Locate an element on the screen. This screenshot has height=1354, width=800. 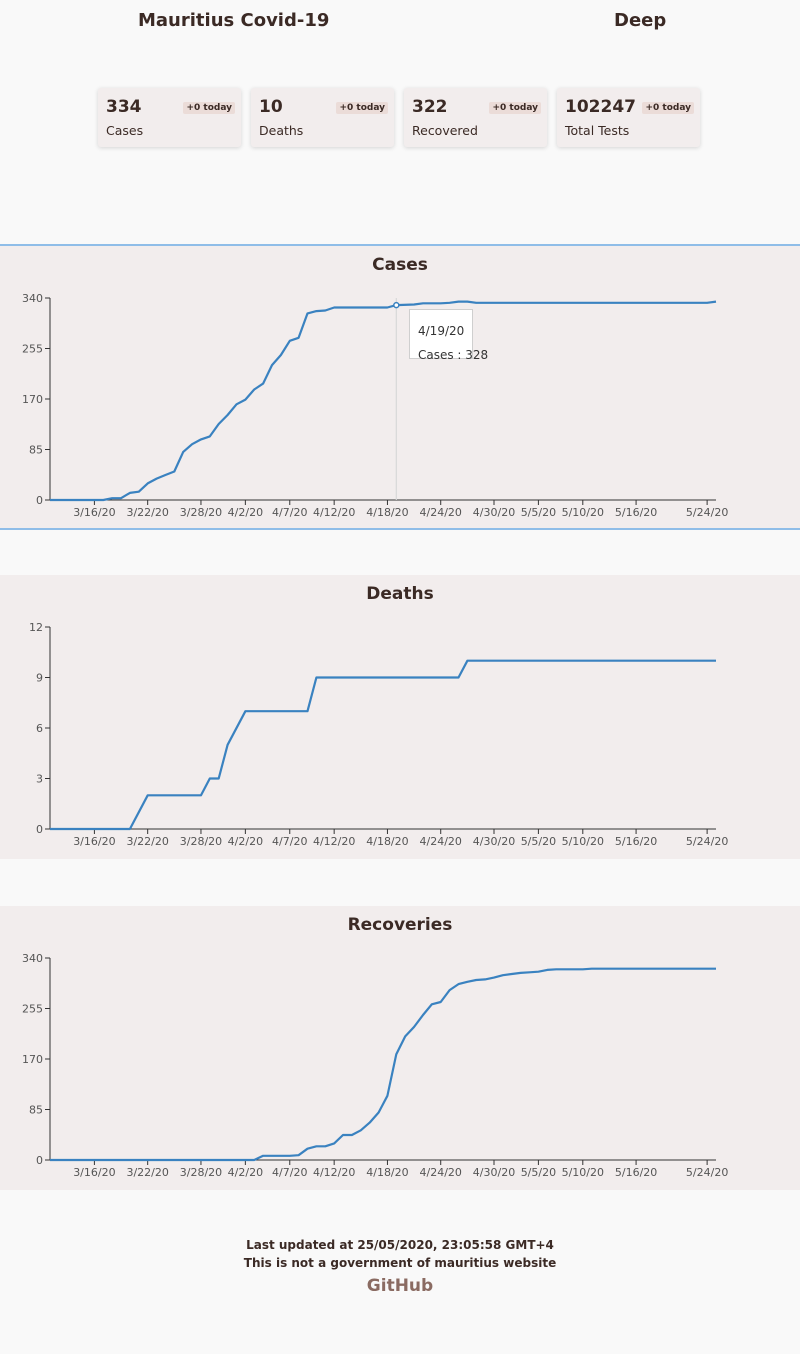
stat-value: 334 is located at coordinates (124, 107).